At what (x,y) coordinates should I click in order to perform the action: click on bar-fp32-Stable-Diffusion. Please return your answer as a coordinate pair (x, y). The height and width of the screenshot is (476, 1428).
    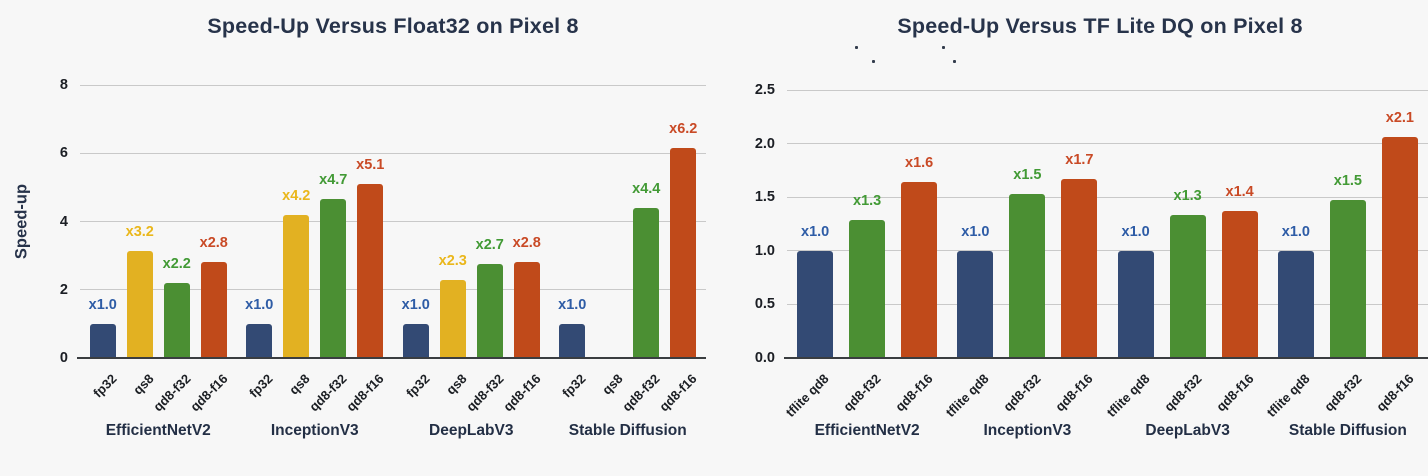
    Looking at the image, I should click on (572, 340).